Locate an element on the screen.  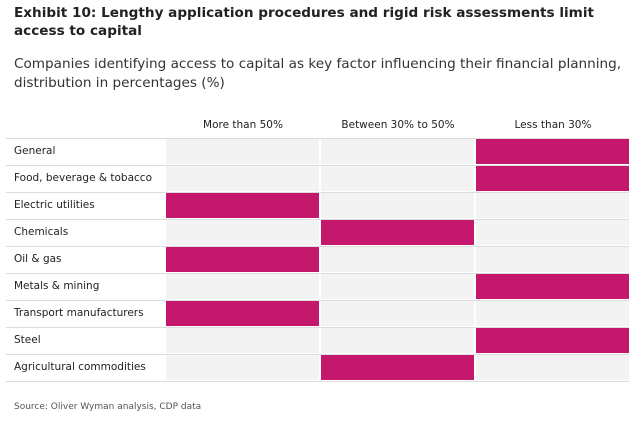
row-label: General is located at coordinates (35, 151).